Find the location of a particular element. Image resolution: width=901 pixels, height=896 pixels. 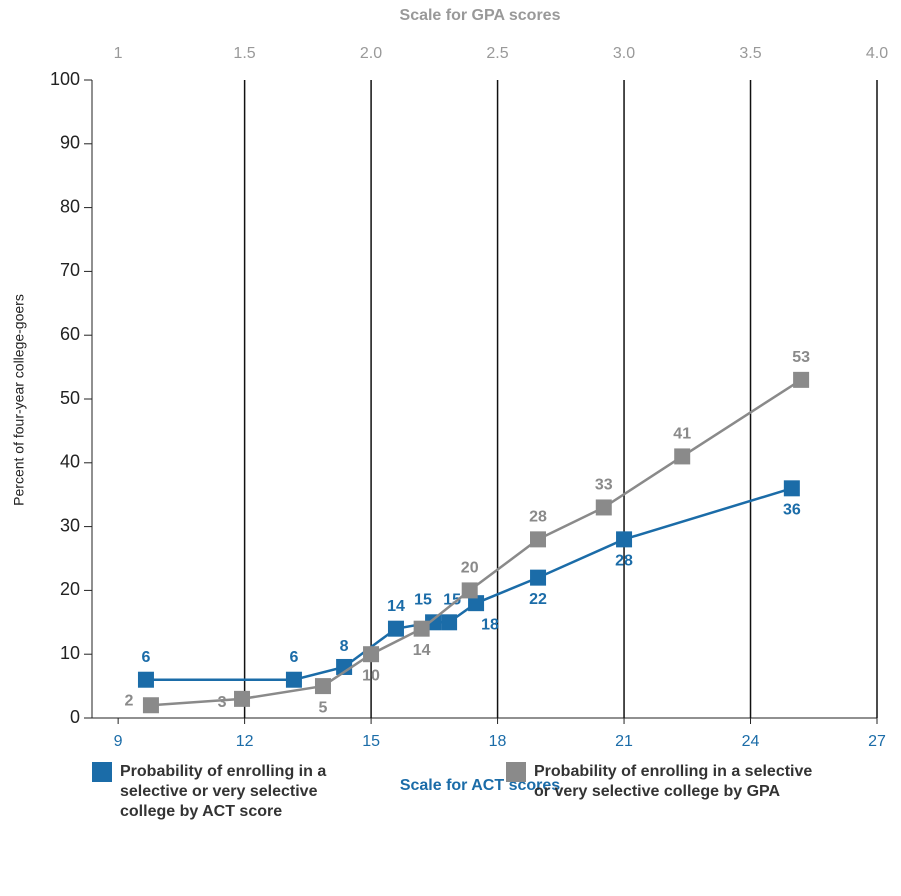

data-label: 20 is located at coordinates (470, 568).